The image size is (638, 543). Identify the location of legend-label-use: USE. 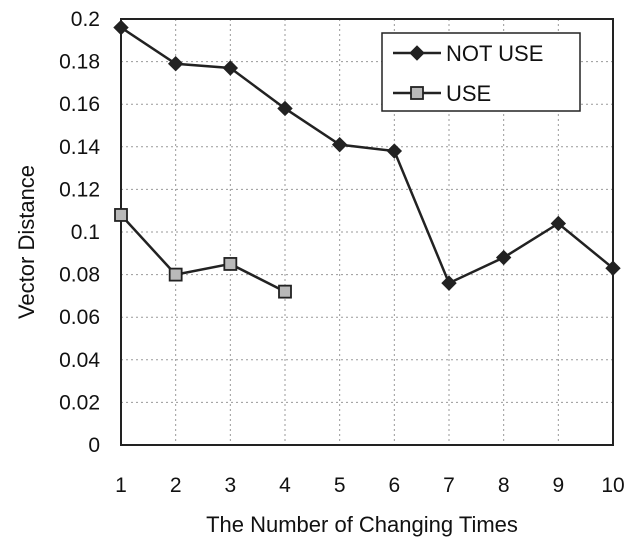
(468, 93).